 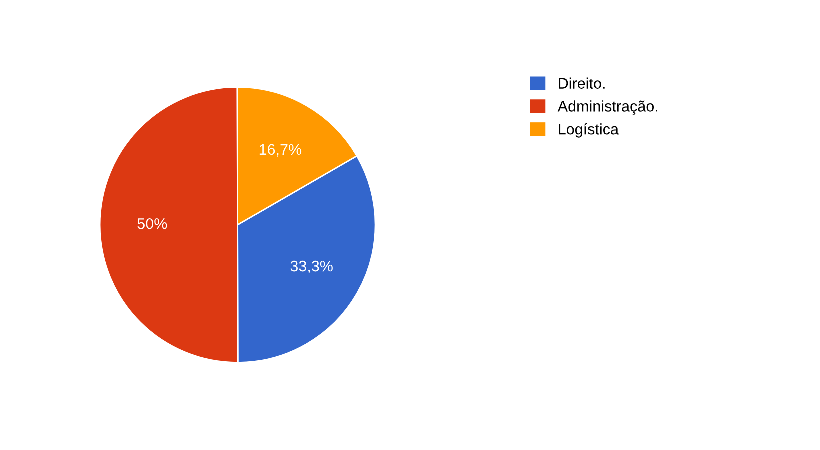 What do you see at coordinates (582, 83) in the screenshot?
I see `legend-label: Direito.` at bounding box center [582, 83].